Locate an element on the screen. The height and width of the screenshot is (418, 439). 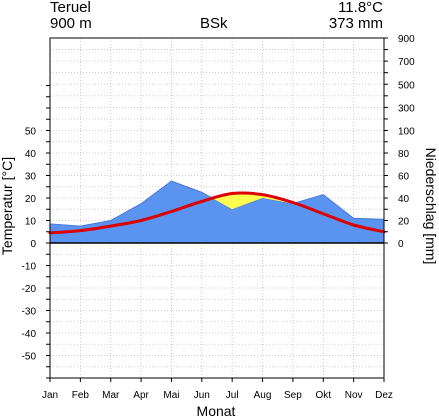
y-tick-label-left: -10 is located at coordinates (29, 267).